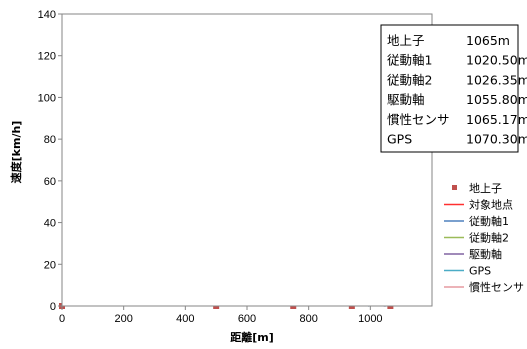 The height and width of the screenshot is (349, 527). What do you see at coordinates (185, 319) in the screenshot?
I see `x-tick-label: 400` at bounding box center [185, 319].